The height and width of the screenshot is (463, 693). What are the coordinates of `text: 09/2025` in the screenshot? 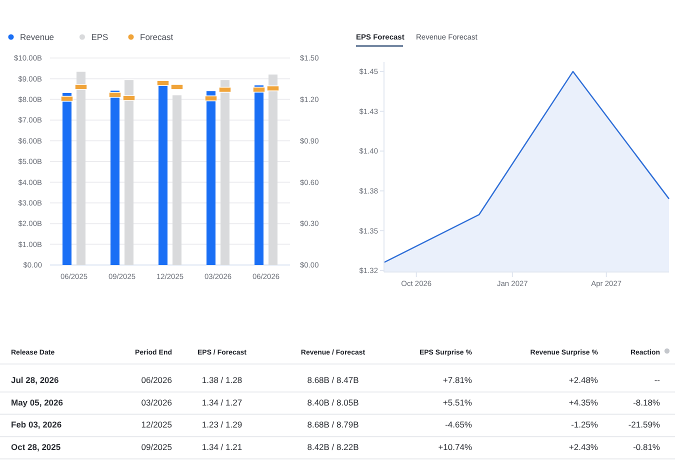 It's located at (156, 447).